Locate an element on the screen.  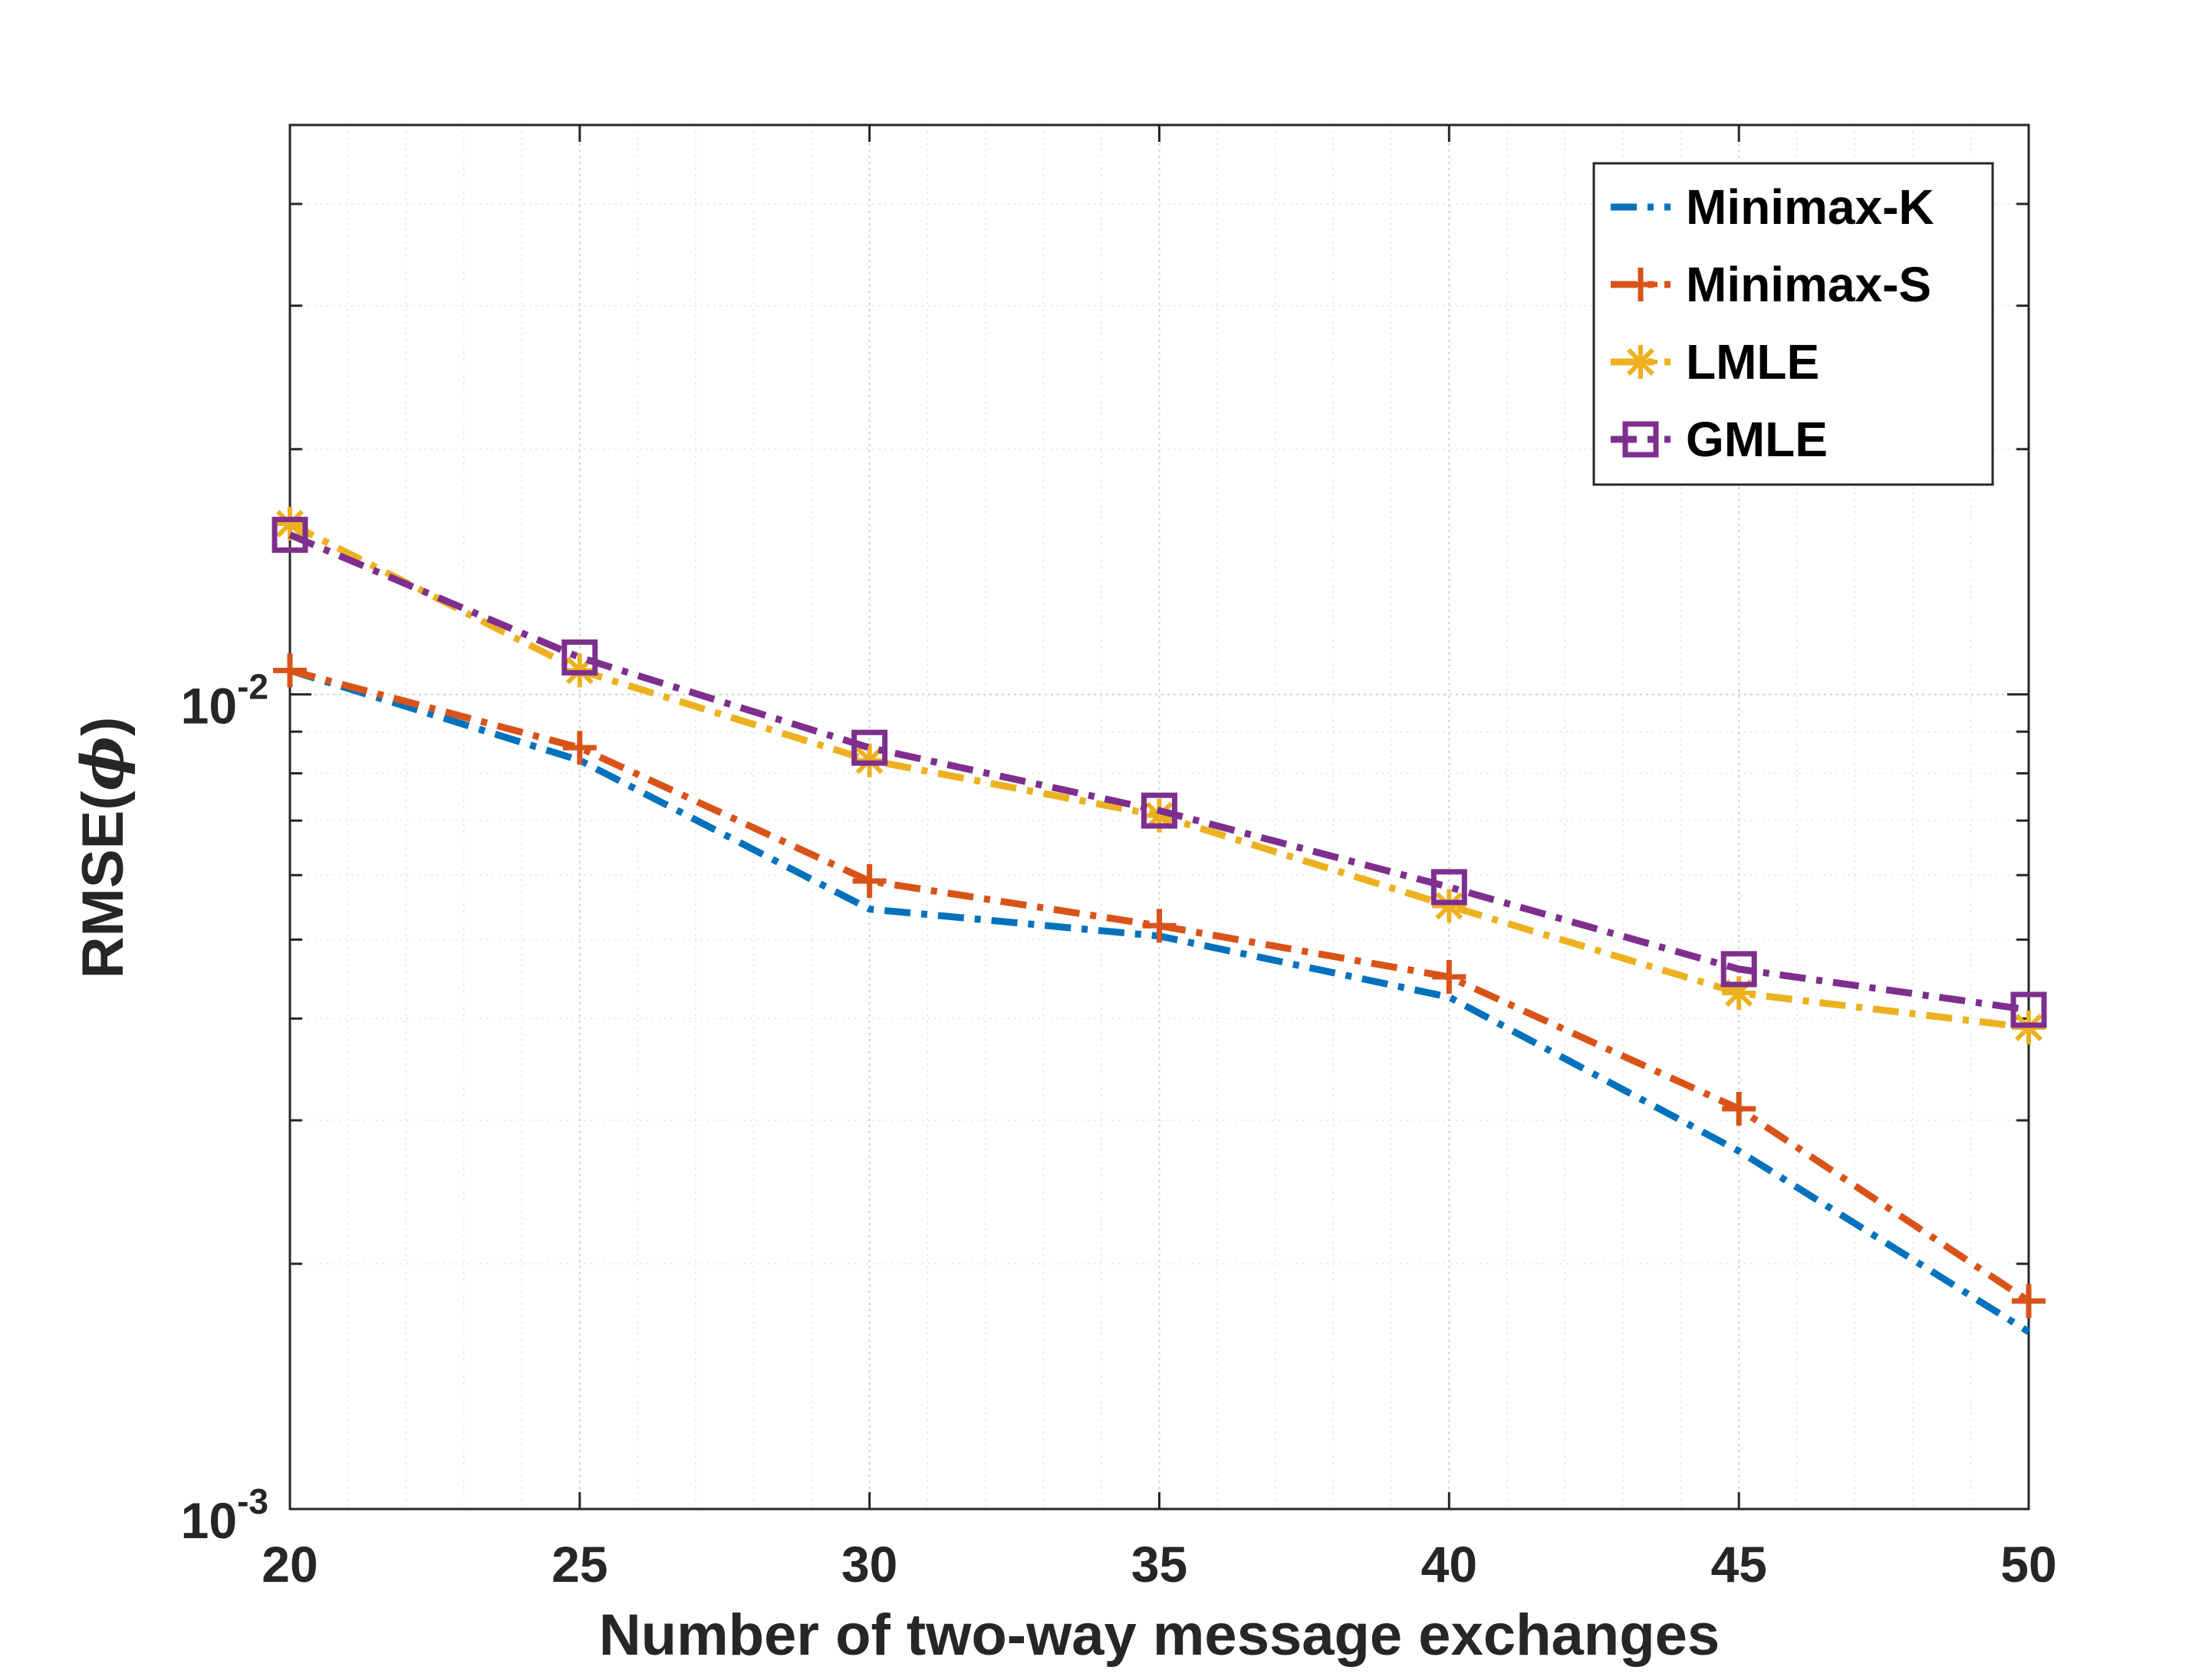
x-tick-label: 35 is located at coordinates (1159, 1564).